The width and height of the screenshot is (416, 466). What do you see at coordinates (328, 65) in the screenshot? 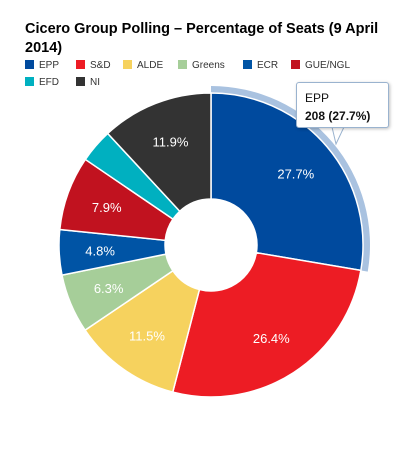
I see `legend-label: GUE/NGL` at bounding box center [328, 65].